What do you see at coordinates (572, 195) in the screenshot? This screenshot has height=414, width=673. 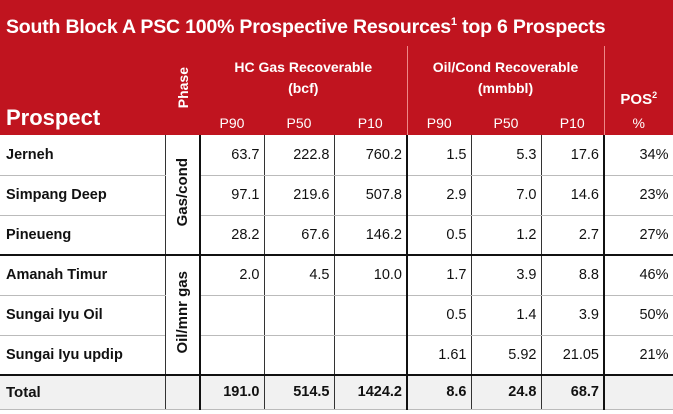 I see `oil-p10-value: 14.6` at bounding box center [572, 195].